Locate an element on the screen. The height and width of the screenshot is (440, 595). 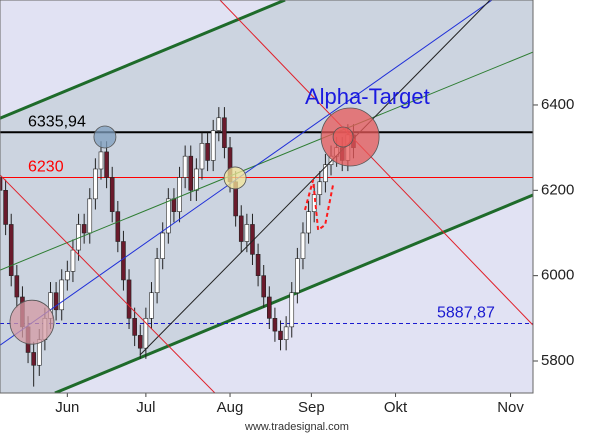
y-tick-label: 6400 is located at coordinates (557, 104).